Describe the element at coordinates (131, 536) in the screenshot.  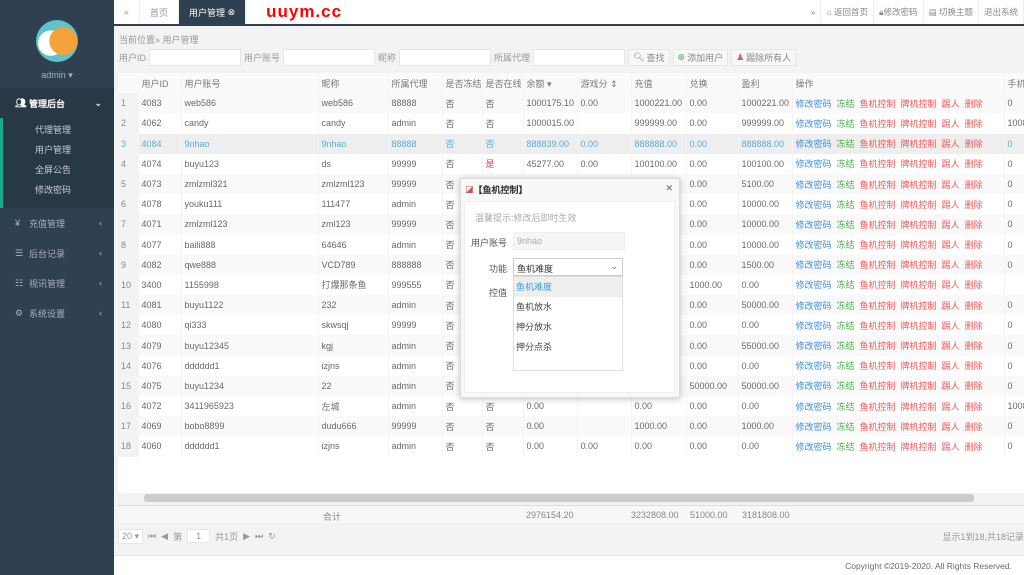
I see `page-size-select: 20 ▾` at that location.